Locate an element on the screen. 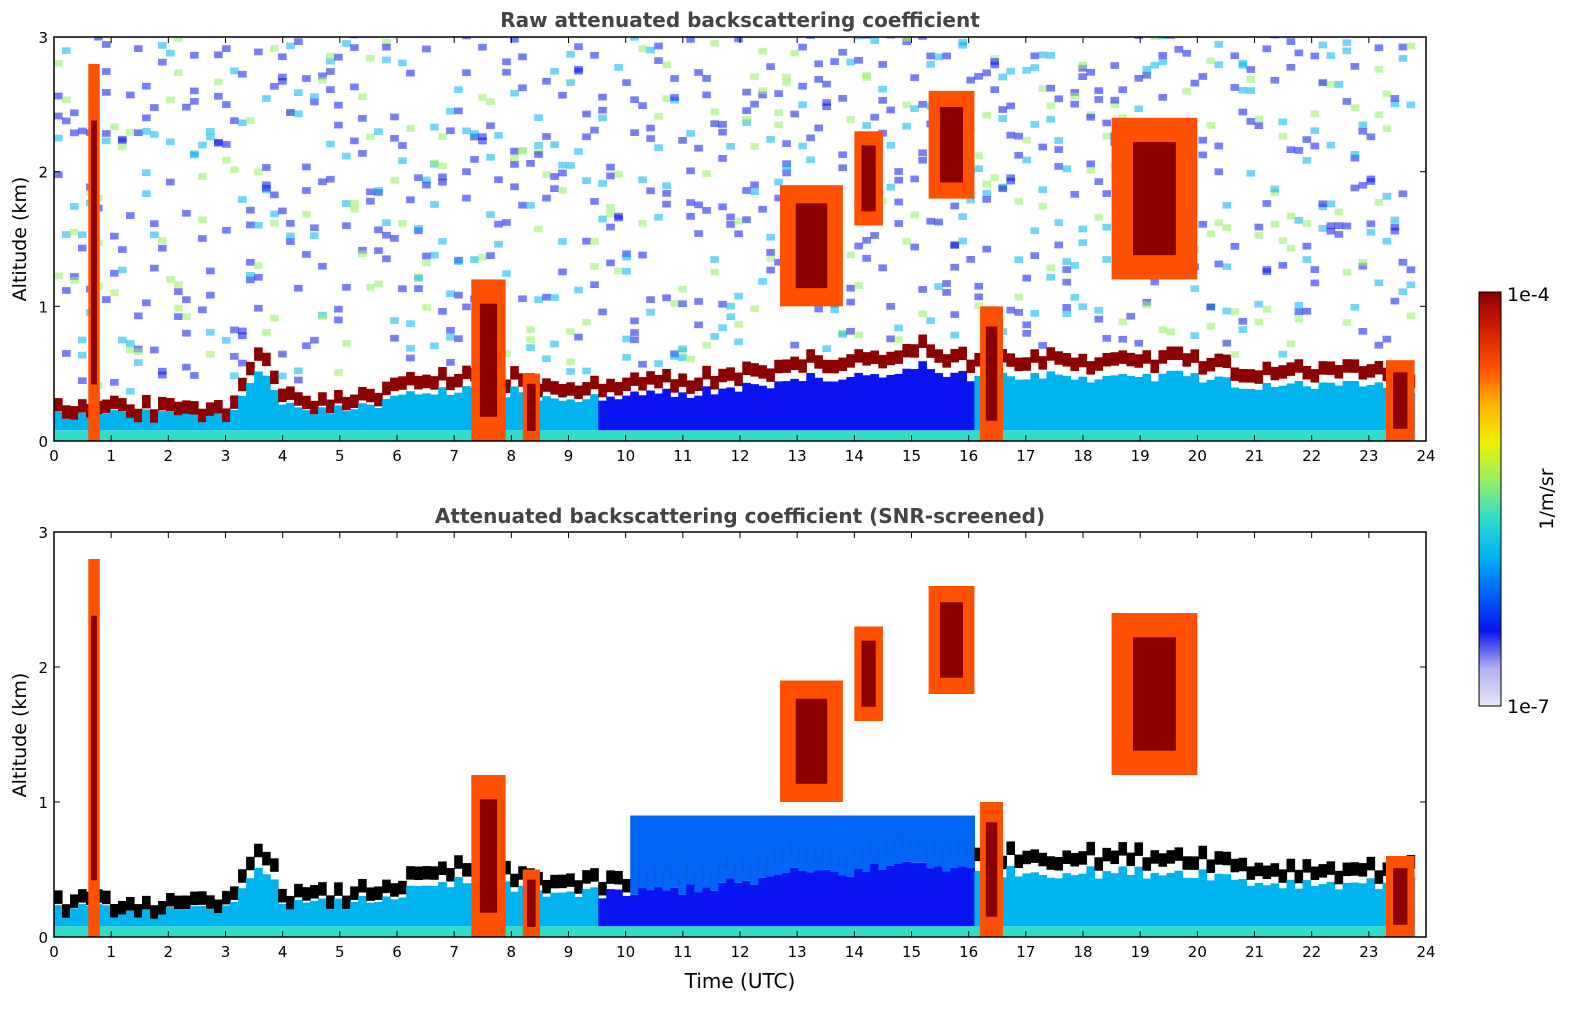 This screenshot has width=1595, height=1020. colorbar: 1e-4 1e-7 1/m/sr is located at coordinates (1518, 501).